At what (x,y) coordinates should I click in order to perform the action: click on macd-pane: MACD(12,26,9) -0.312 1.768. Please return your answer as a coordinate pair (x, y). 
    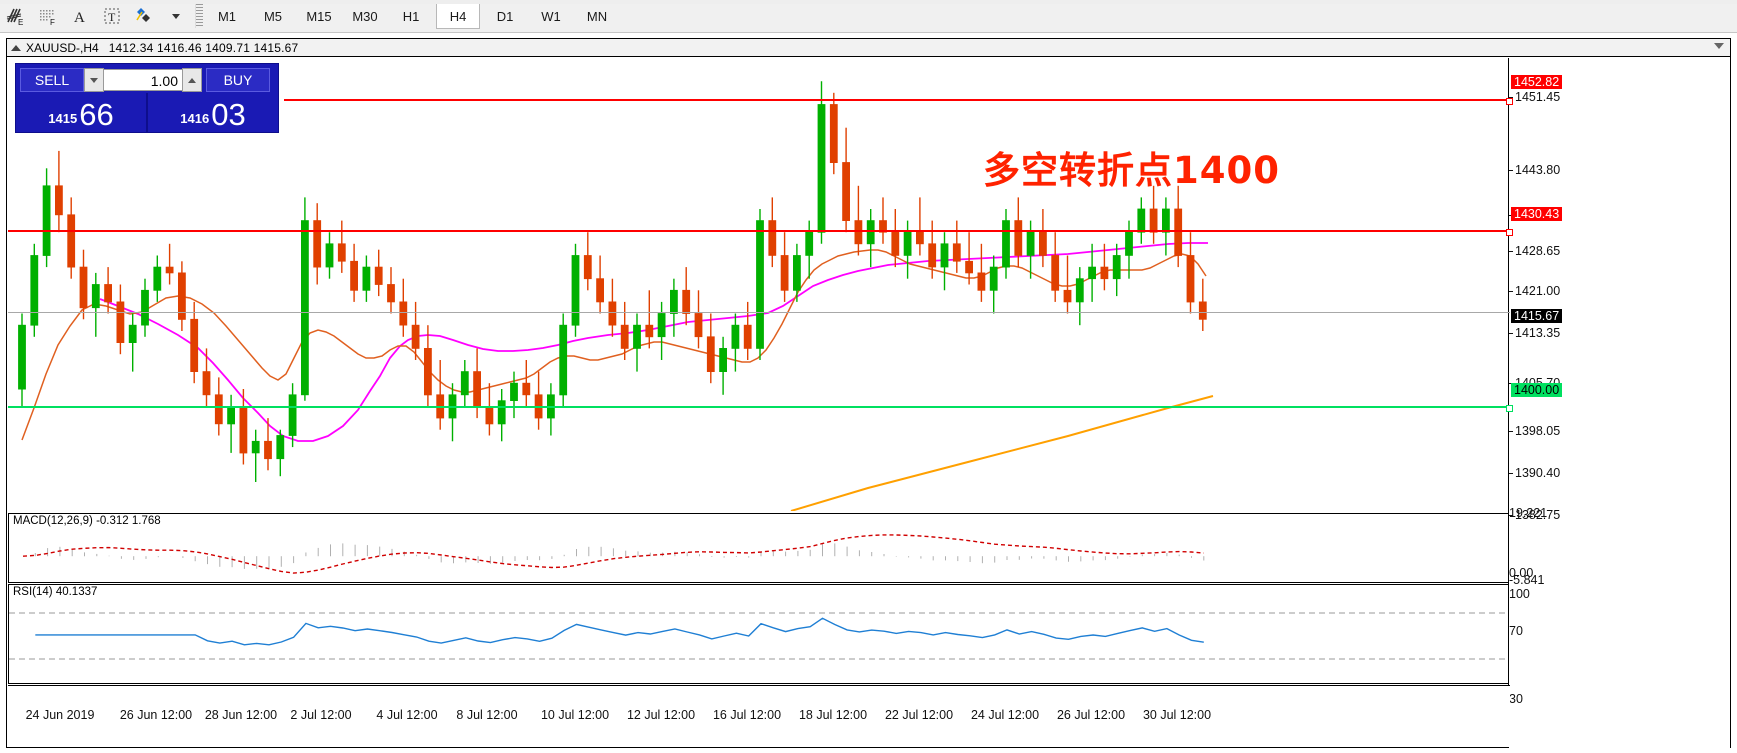
    Looking at the image, I should click on (759, 548).